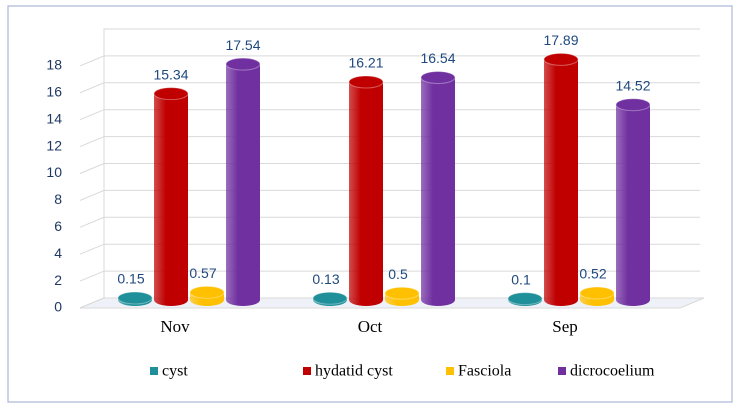 The height and width of the screenshot is (410, 741). I want to click on legend-label: hydatid cyst, so click(354, 371).